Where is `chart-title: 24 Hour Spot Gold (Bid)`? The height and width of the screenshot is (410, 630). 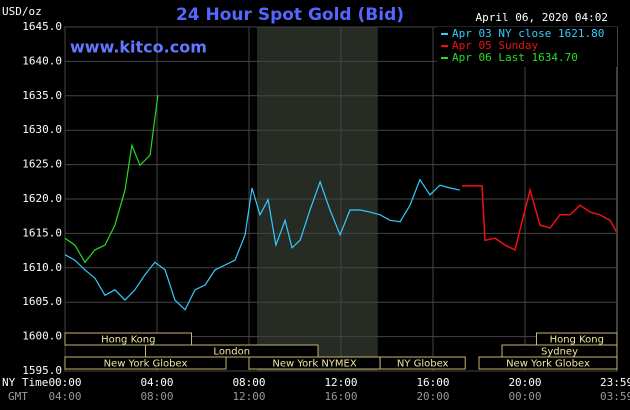 chart-title: 24 Hour Spot Gold (Bid) is located at coordinates (290, 15).